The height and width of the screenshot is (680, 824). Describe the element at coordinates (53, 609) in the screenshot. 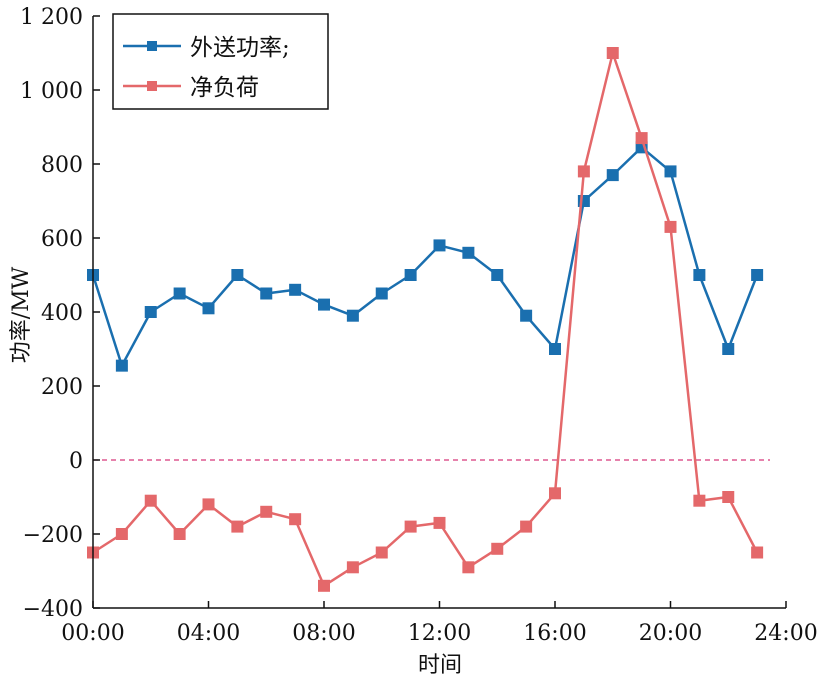

I see `y-tick-label: −400` at that location.